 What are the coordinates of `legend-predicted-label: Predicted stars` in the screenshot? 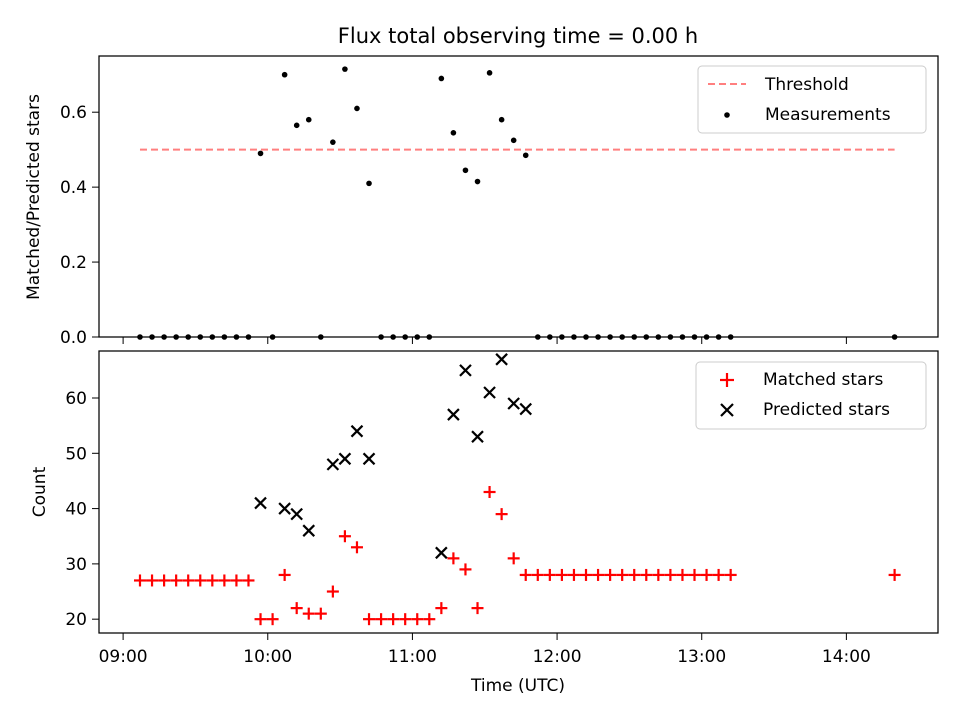 It's located at (826, 410).